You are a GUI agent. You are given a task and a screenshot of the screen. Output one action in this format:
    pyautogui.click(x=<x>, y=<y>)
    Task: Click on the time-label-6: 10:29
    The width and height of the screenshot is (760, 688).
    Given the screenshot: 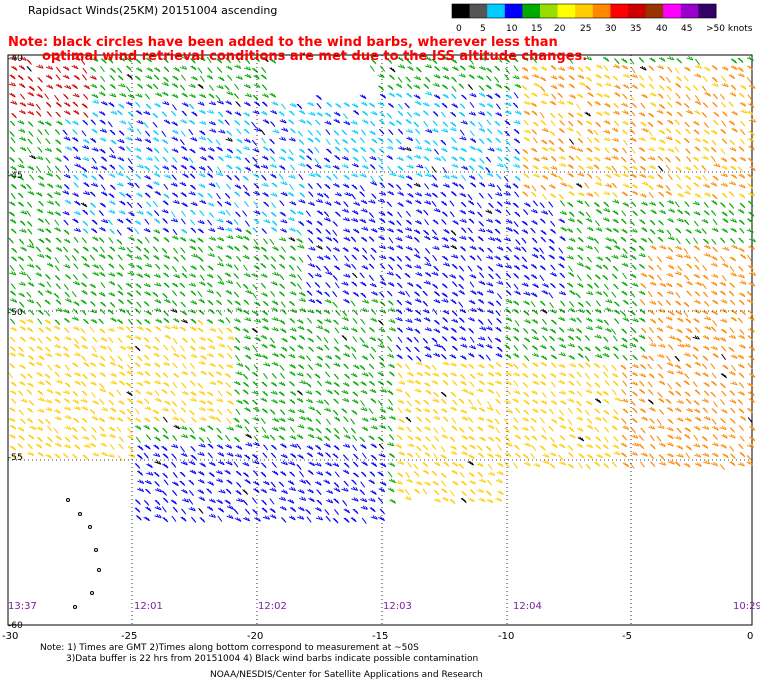 What is the action you would take?
    pyautogui.click(x=746, y=606)
    